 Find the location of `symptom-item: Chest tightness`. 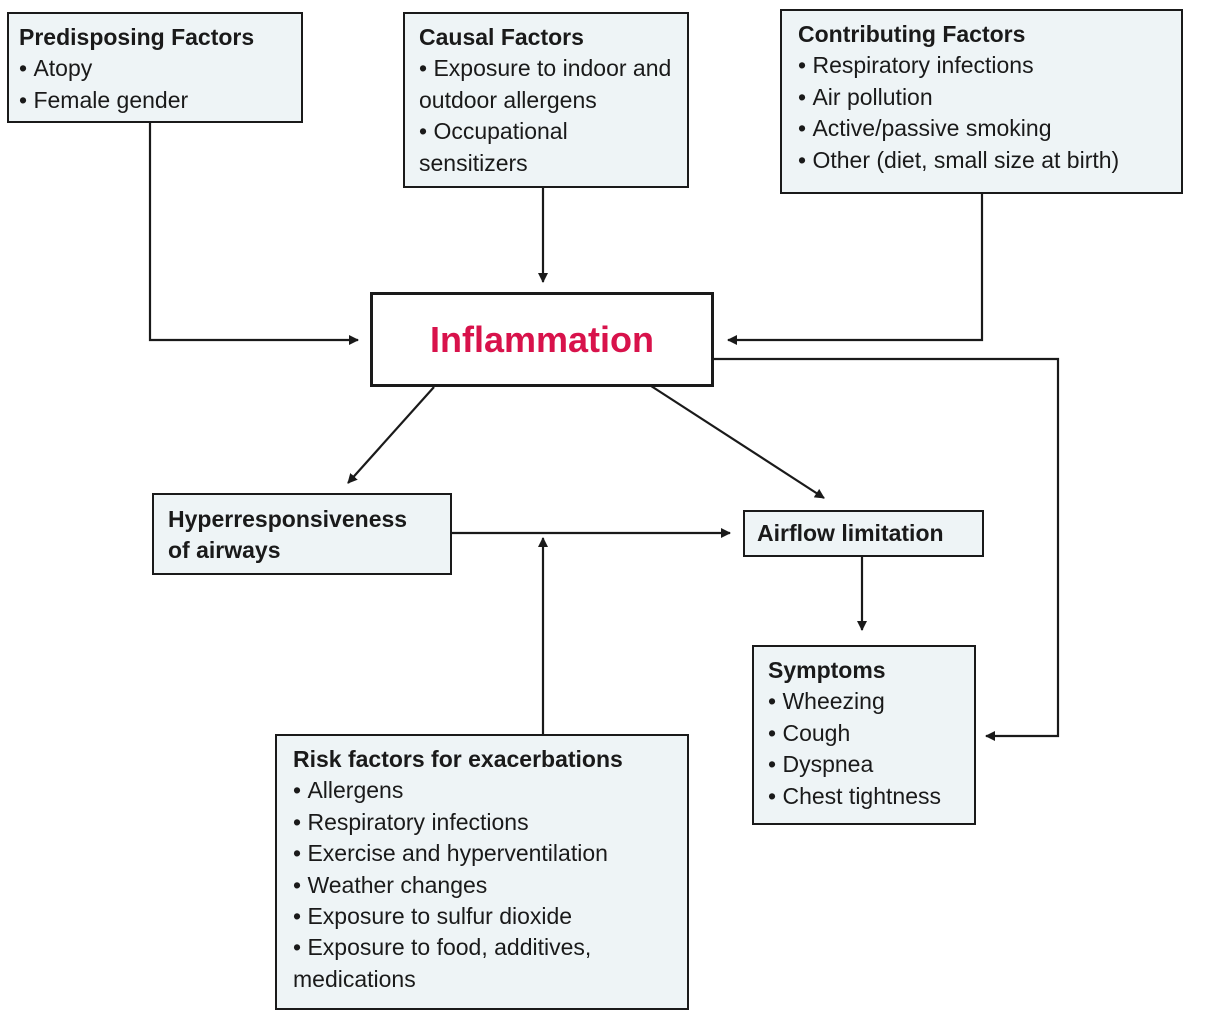

symptom-item: Chest tightness is located at coordinates (866, 796).